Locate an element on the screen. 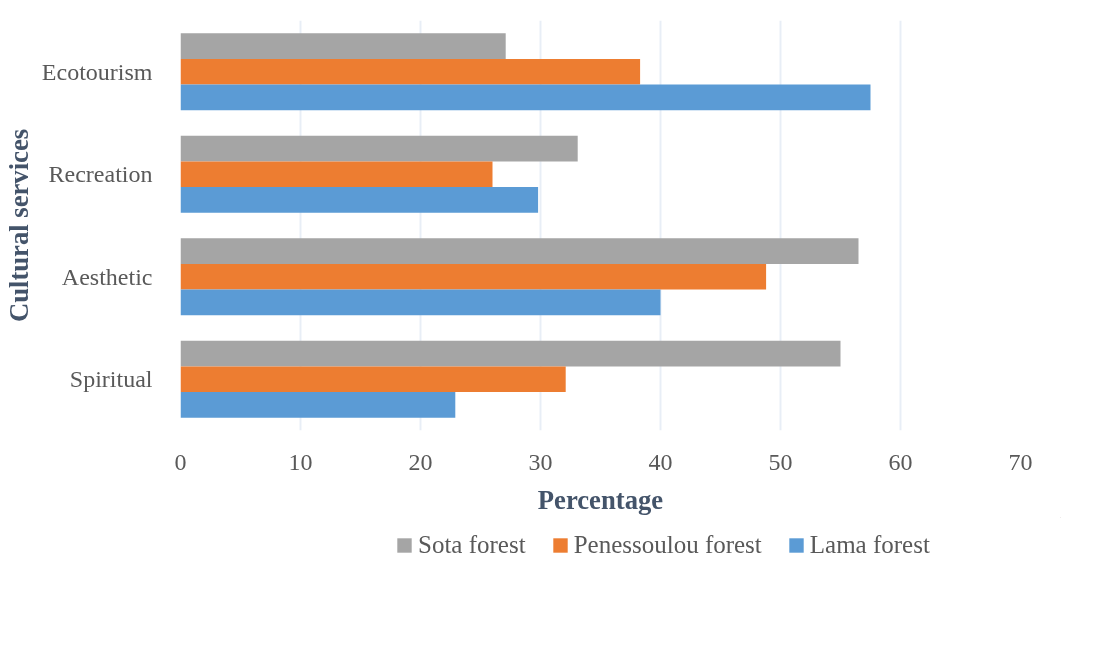 Image resolution: width=1117 pixels, height=664 pixels. y-tick-label: Recreation is located at coordinates (100, 174).